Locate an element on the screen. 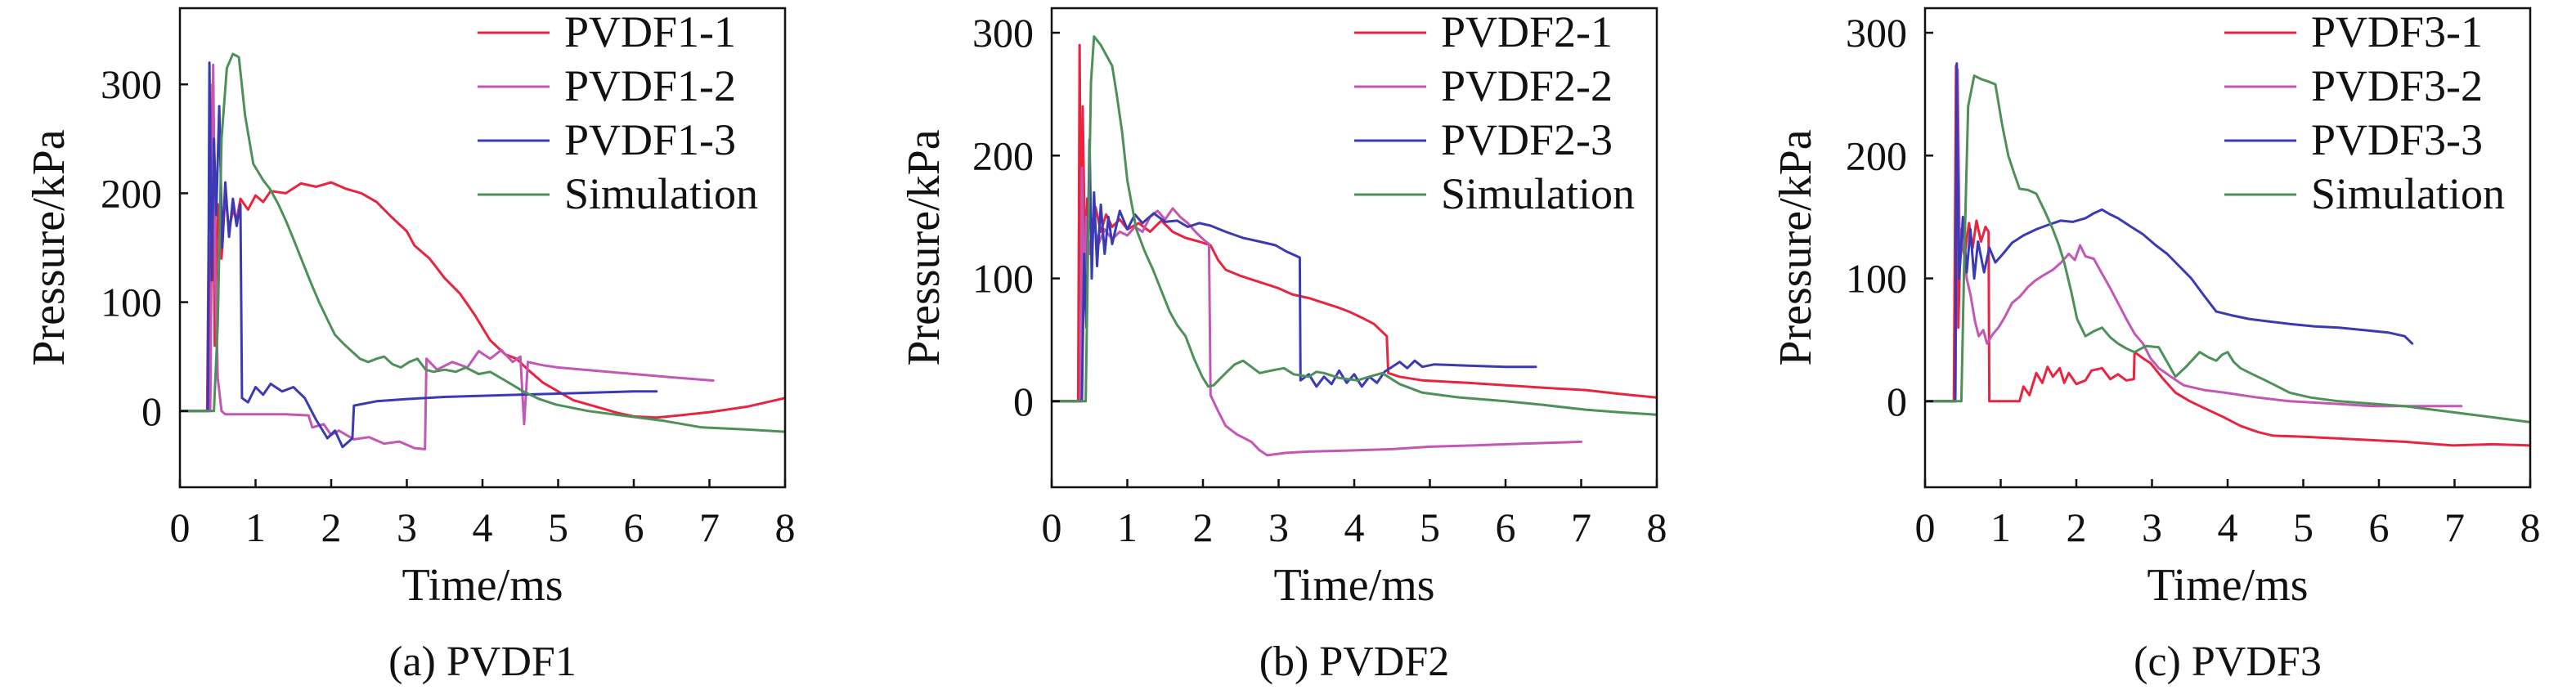  legend-label-pvdf2-2: PVDF2-2 is located at coordinates (1527, 85).